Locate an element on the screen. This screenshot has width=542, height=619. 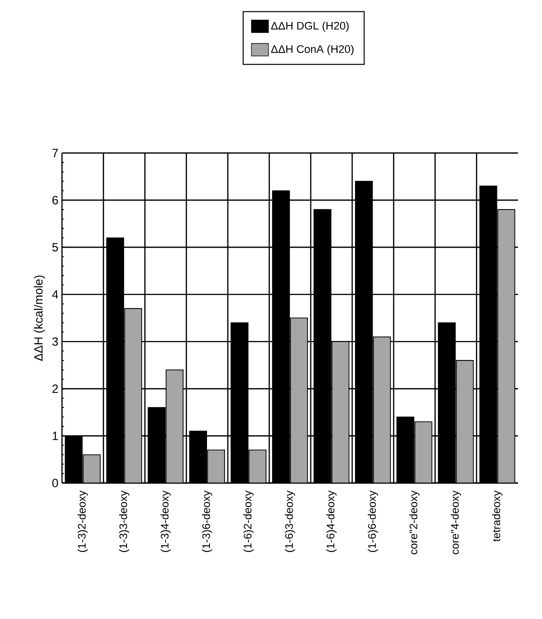
y-tick-label: 5 is located at coordinates (55, 247).